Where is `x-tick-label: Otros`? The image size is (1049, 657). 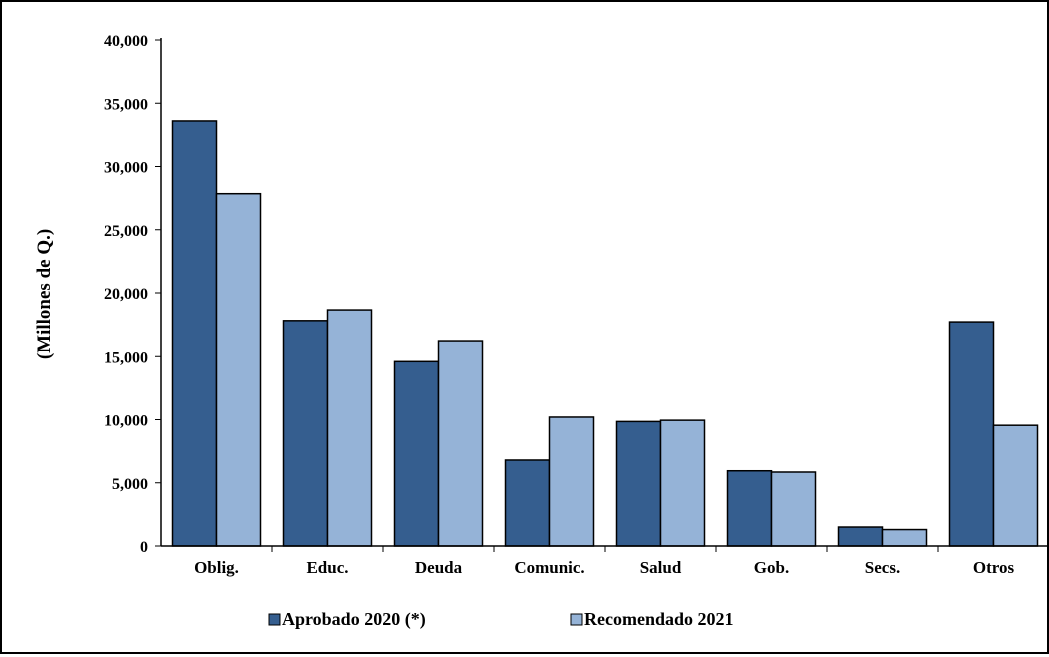
x-tick-label: Otros is located at coordinates (994, 567).